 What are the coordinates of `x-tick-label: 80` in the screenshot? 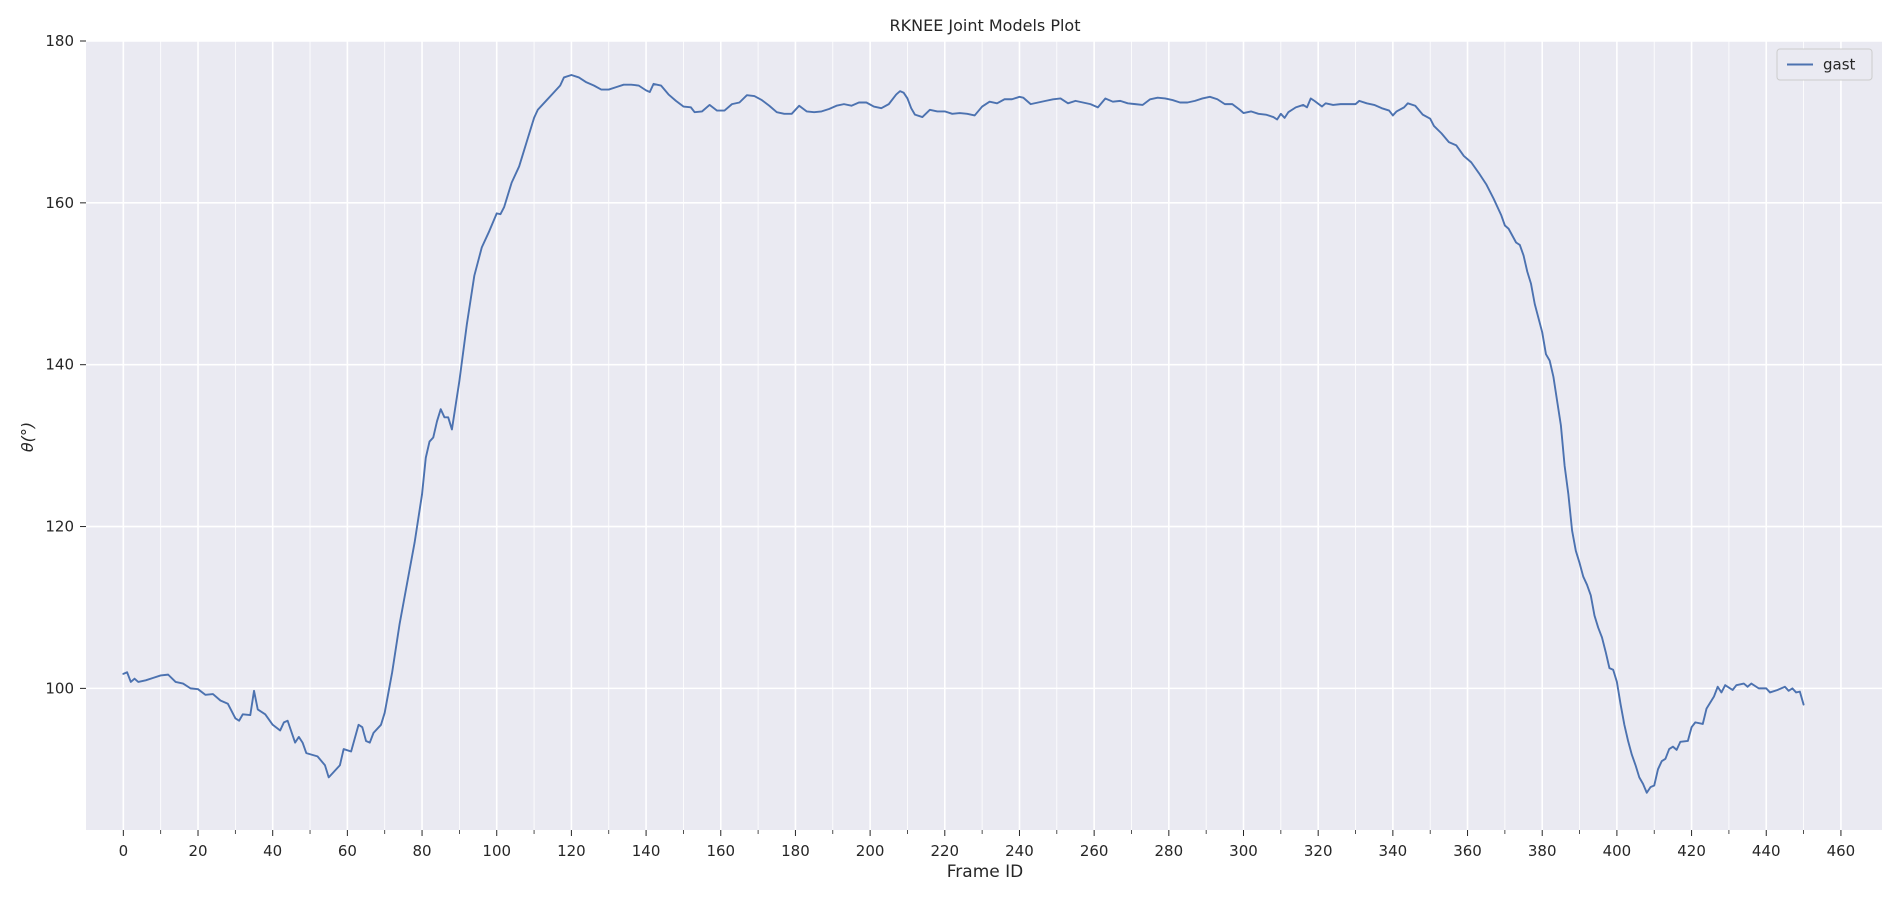 It's located at (422, 851).